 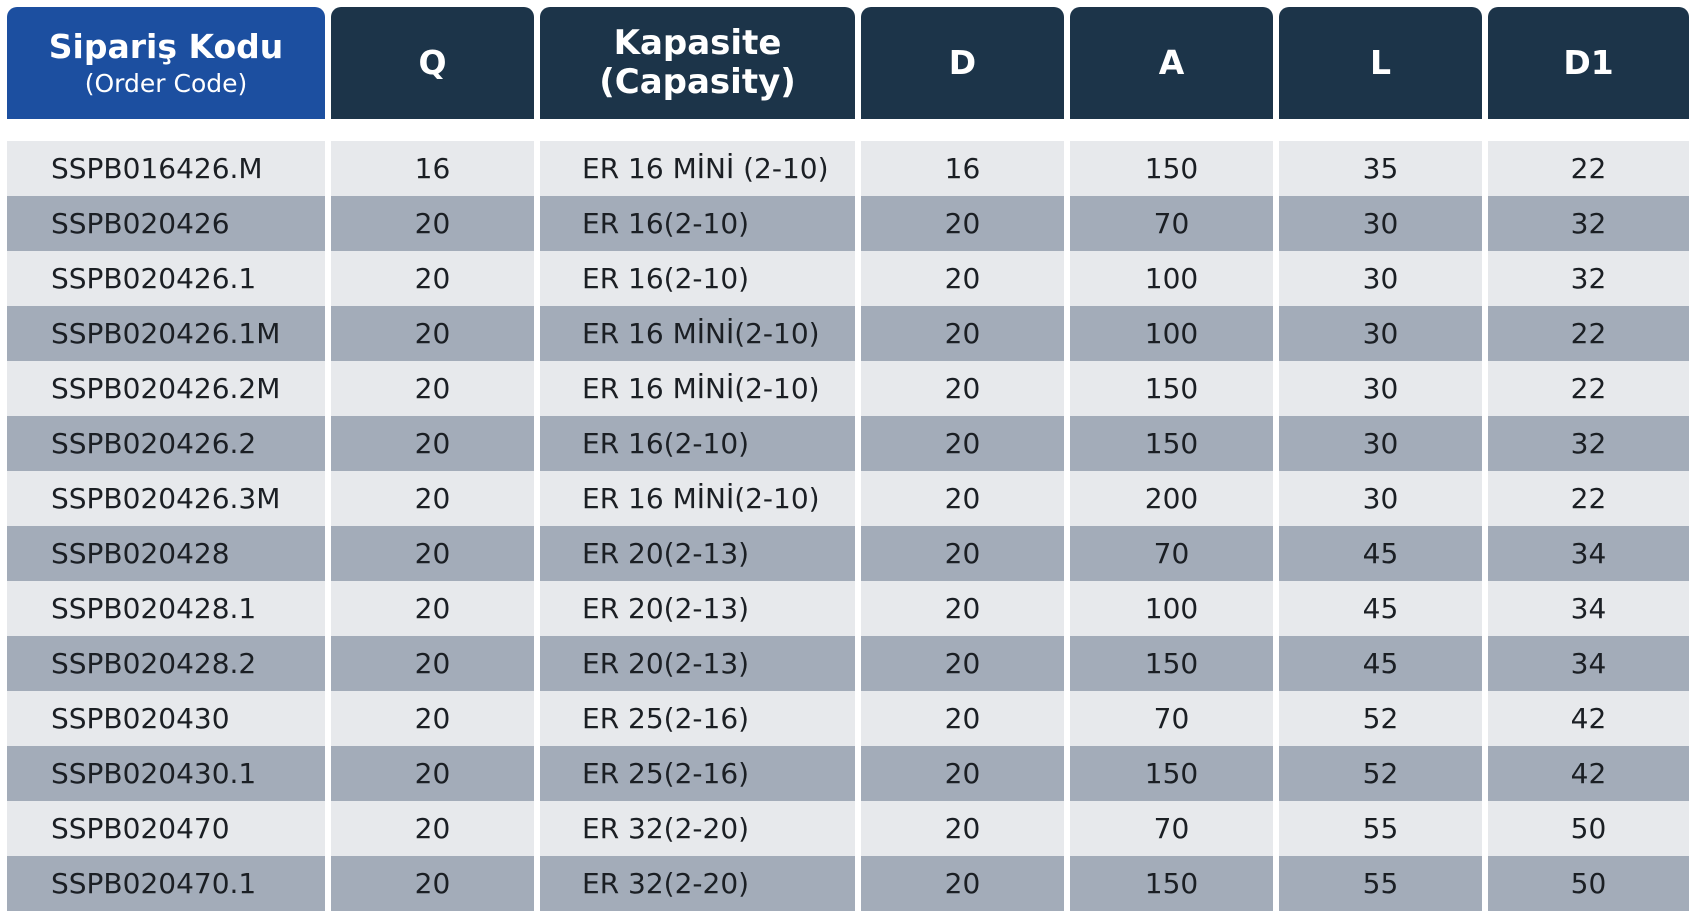 I want to click on cell-d1: 32, so click(x=1588, y=278).